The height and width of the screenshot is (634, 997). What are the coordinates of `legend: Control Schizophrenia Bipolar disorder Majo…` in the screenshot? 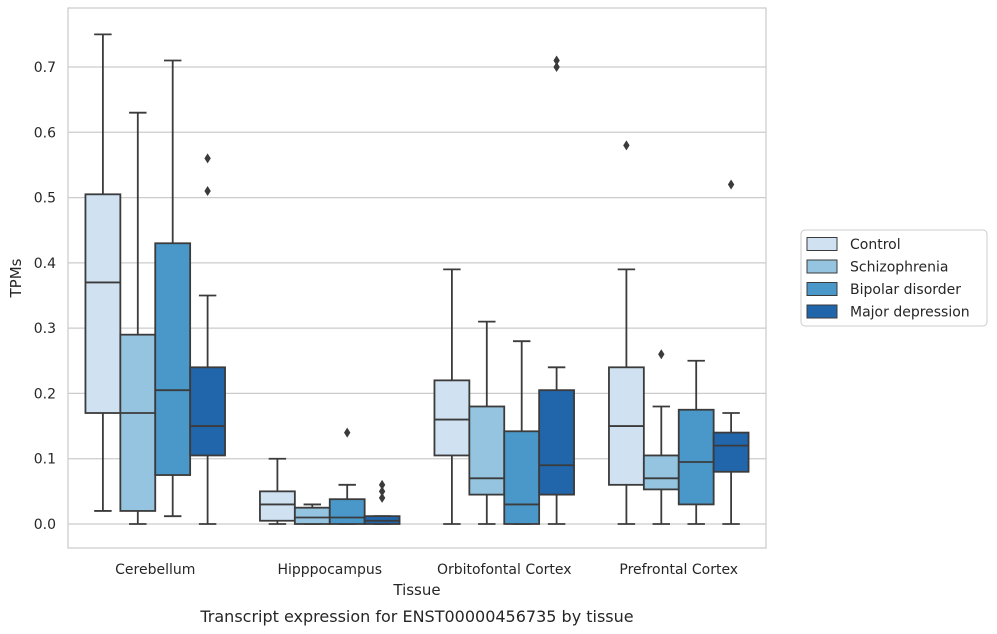 It's located at (894, 278).